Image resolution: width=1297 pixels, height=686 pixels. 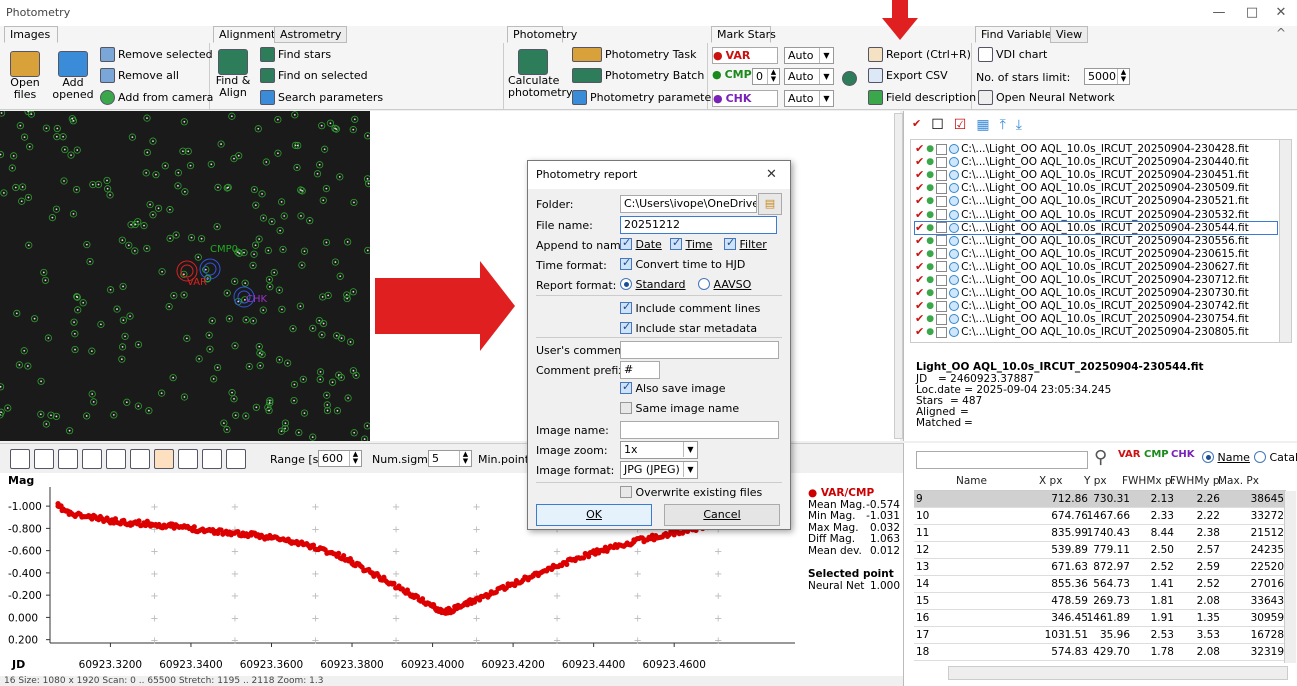 What do you see at coordinates (1281, 12) in the screenshot?
I see `close-button: ✕` at bounding box center [1281, 12].